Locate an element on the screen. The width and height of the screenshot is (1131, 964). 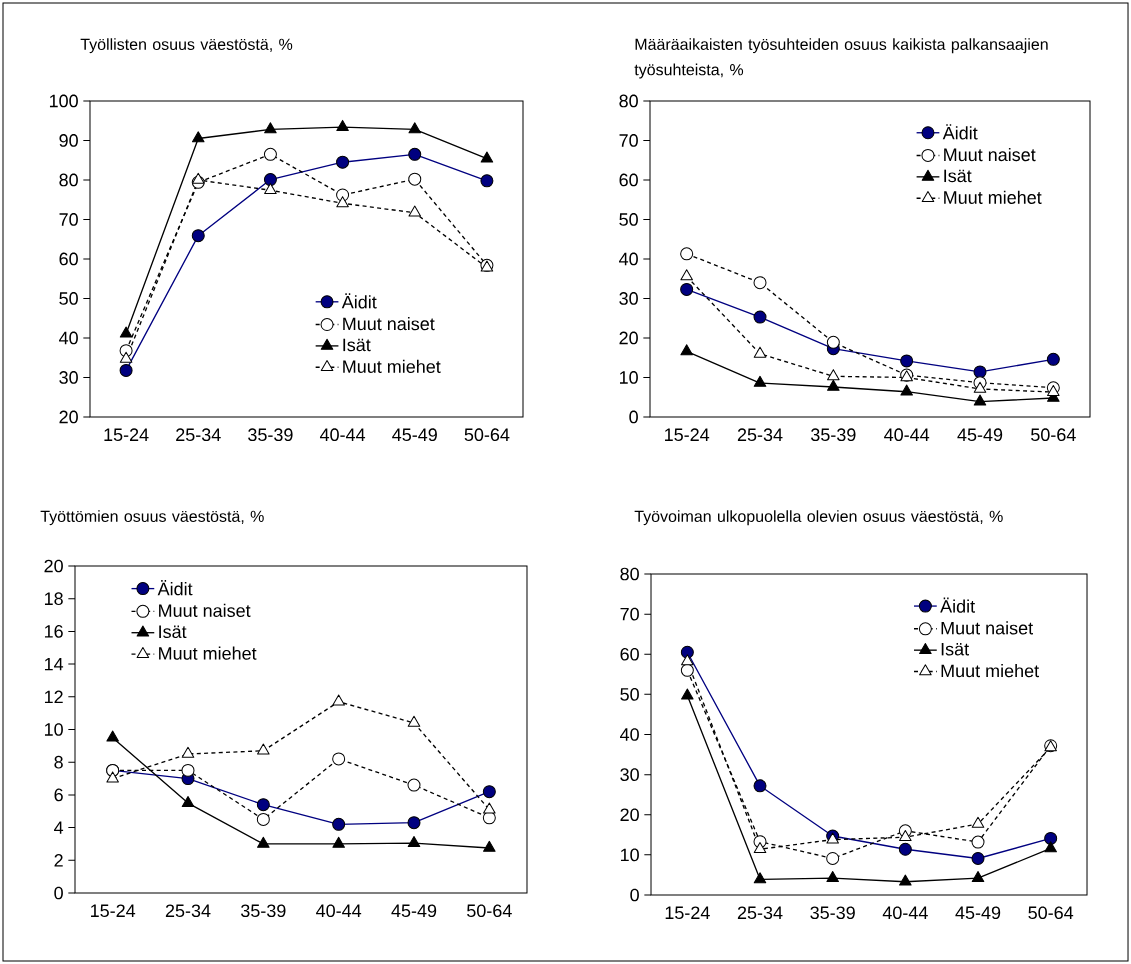
y-tick-label: 12 is located at coordinates (53, 697).